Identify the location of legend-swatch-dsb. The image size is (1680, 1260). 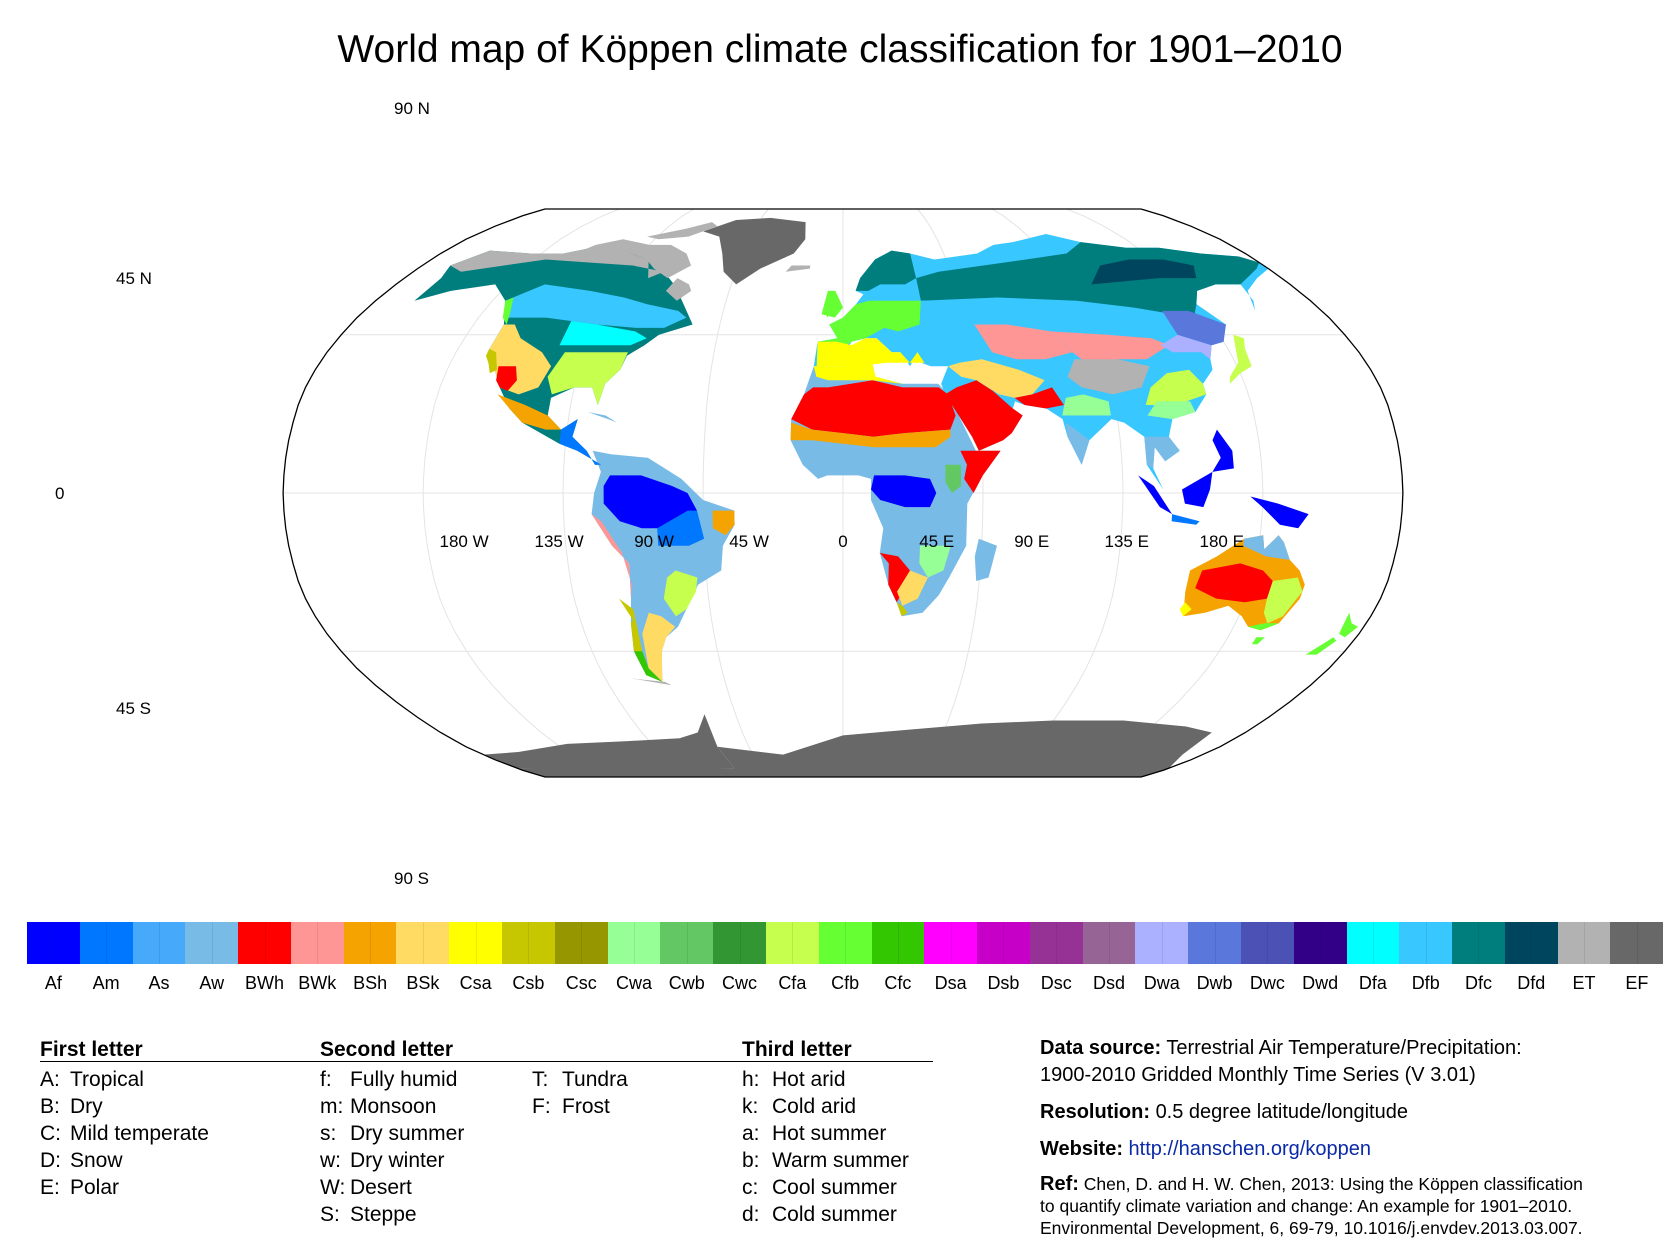
(1003, 943).